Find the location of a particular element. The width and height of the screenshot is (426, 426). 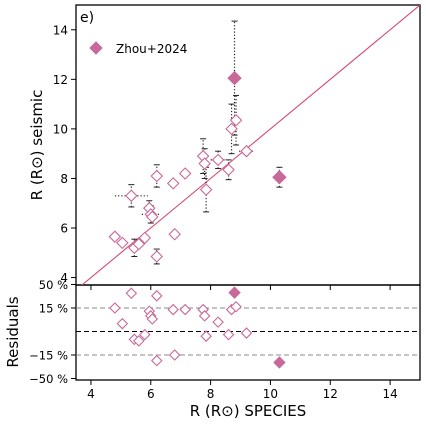

residual-y-tick-label: −15 % is located at coordinates (48, 356).